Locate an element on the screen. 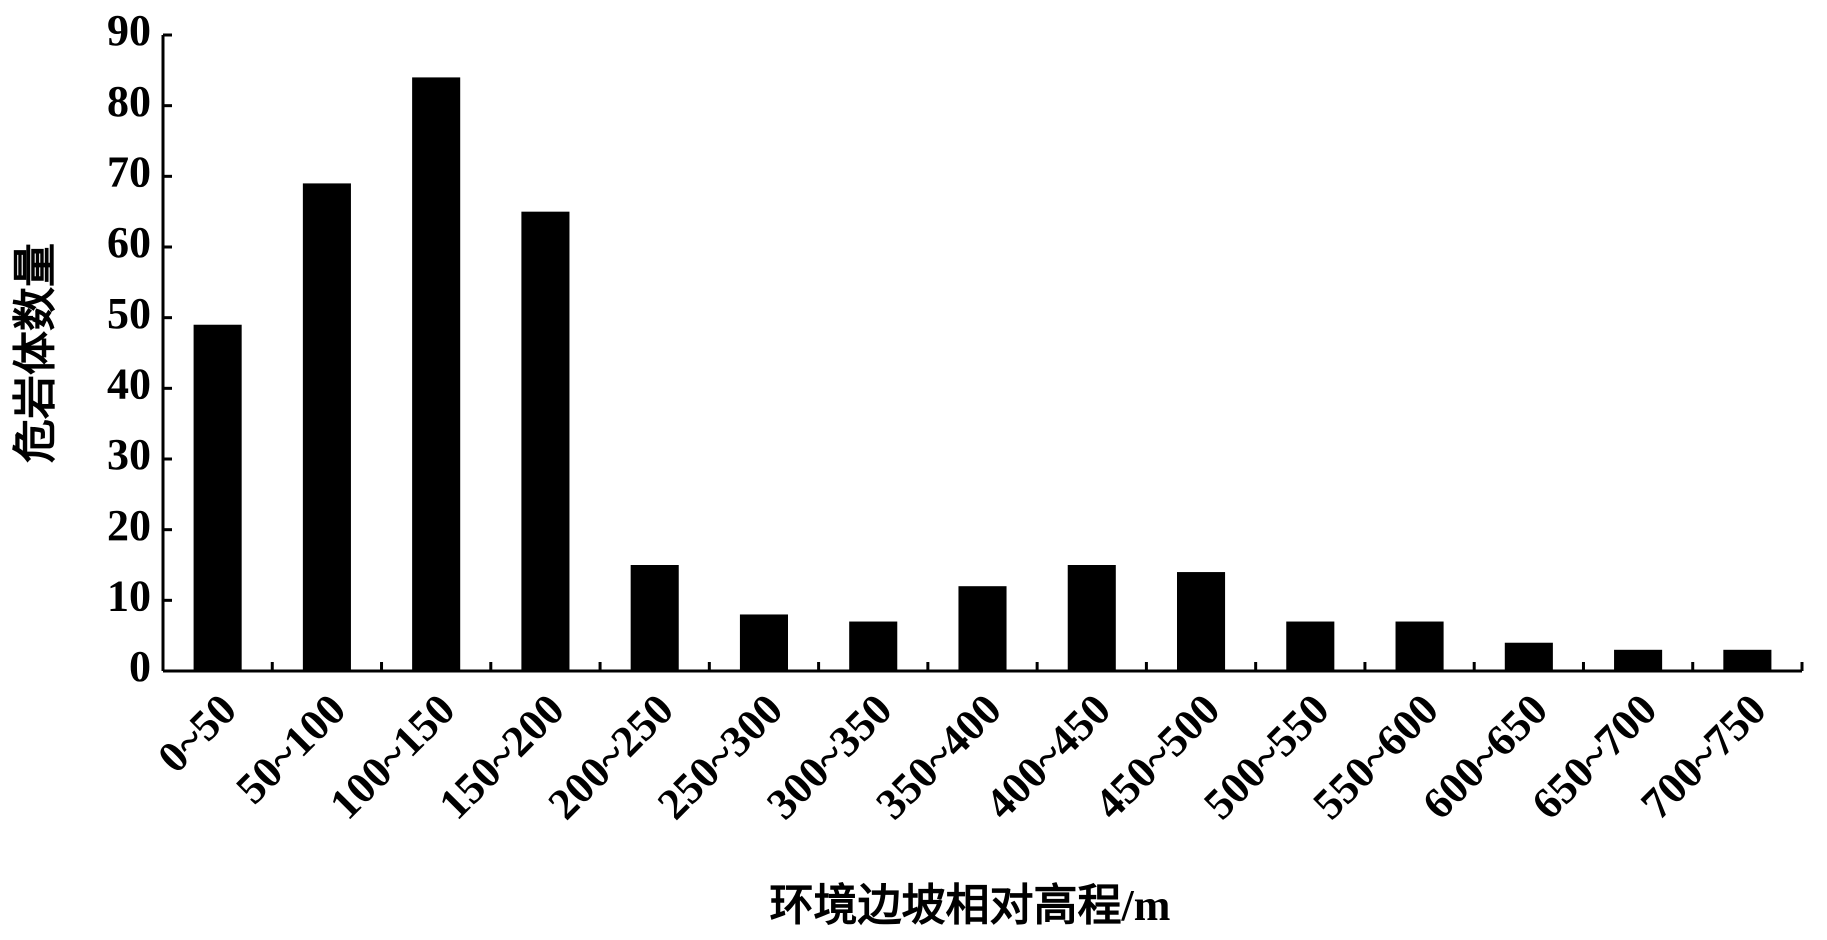  y-axis-label: 危岩体数量 is located at coordinates (35, 353).